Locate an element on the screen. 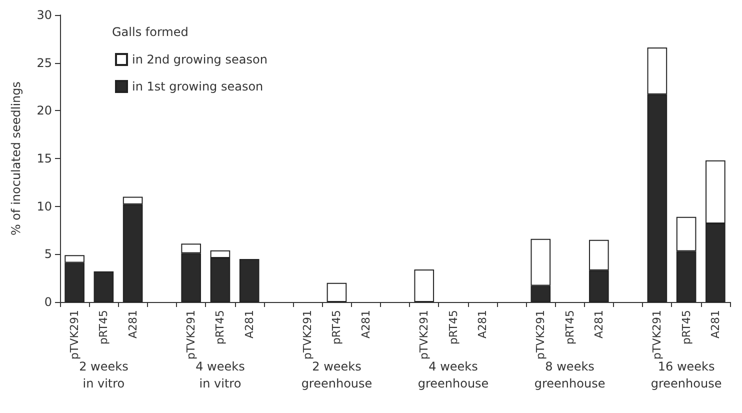 The height and width of the screenshot is (413, 742). y-tick-label: 0 is located at coordinates (48, 302).